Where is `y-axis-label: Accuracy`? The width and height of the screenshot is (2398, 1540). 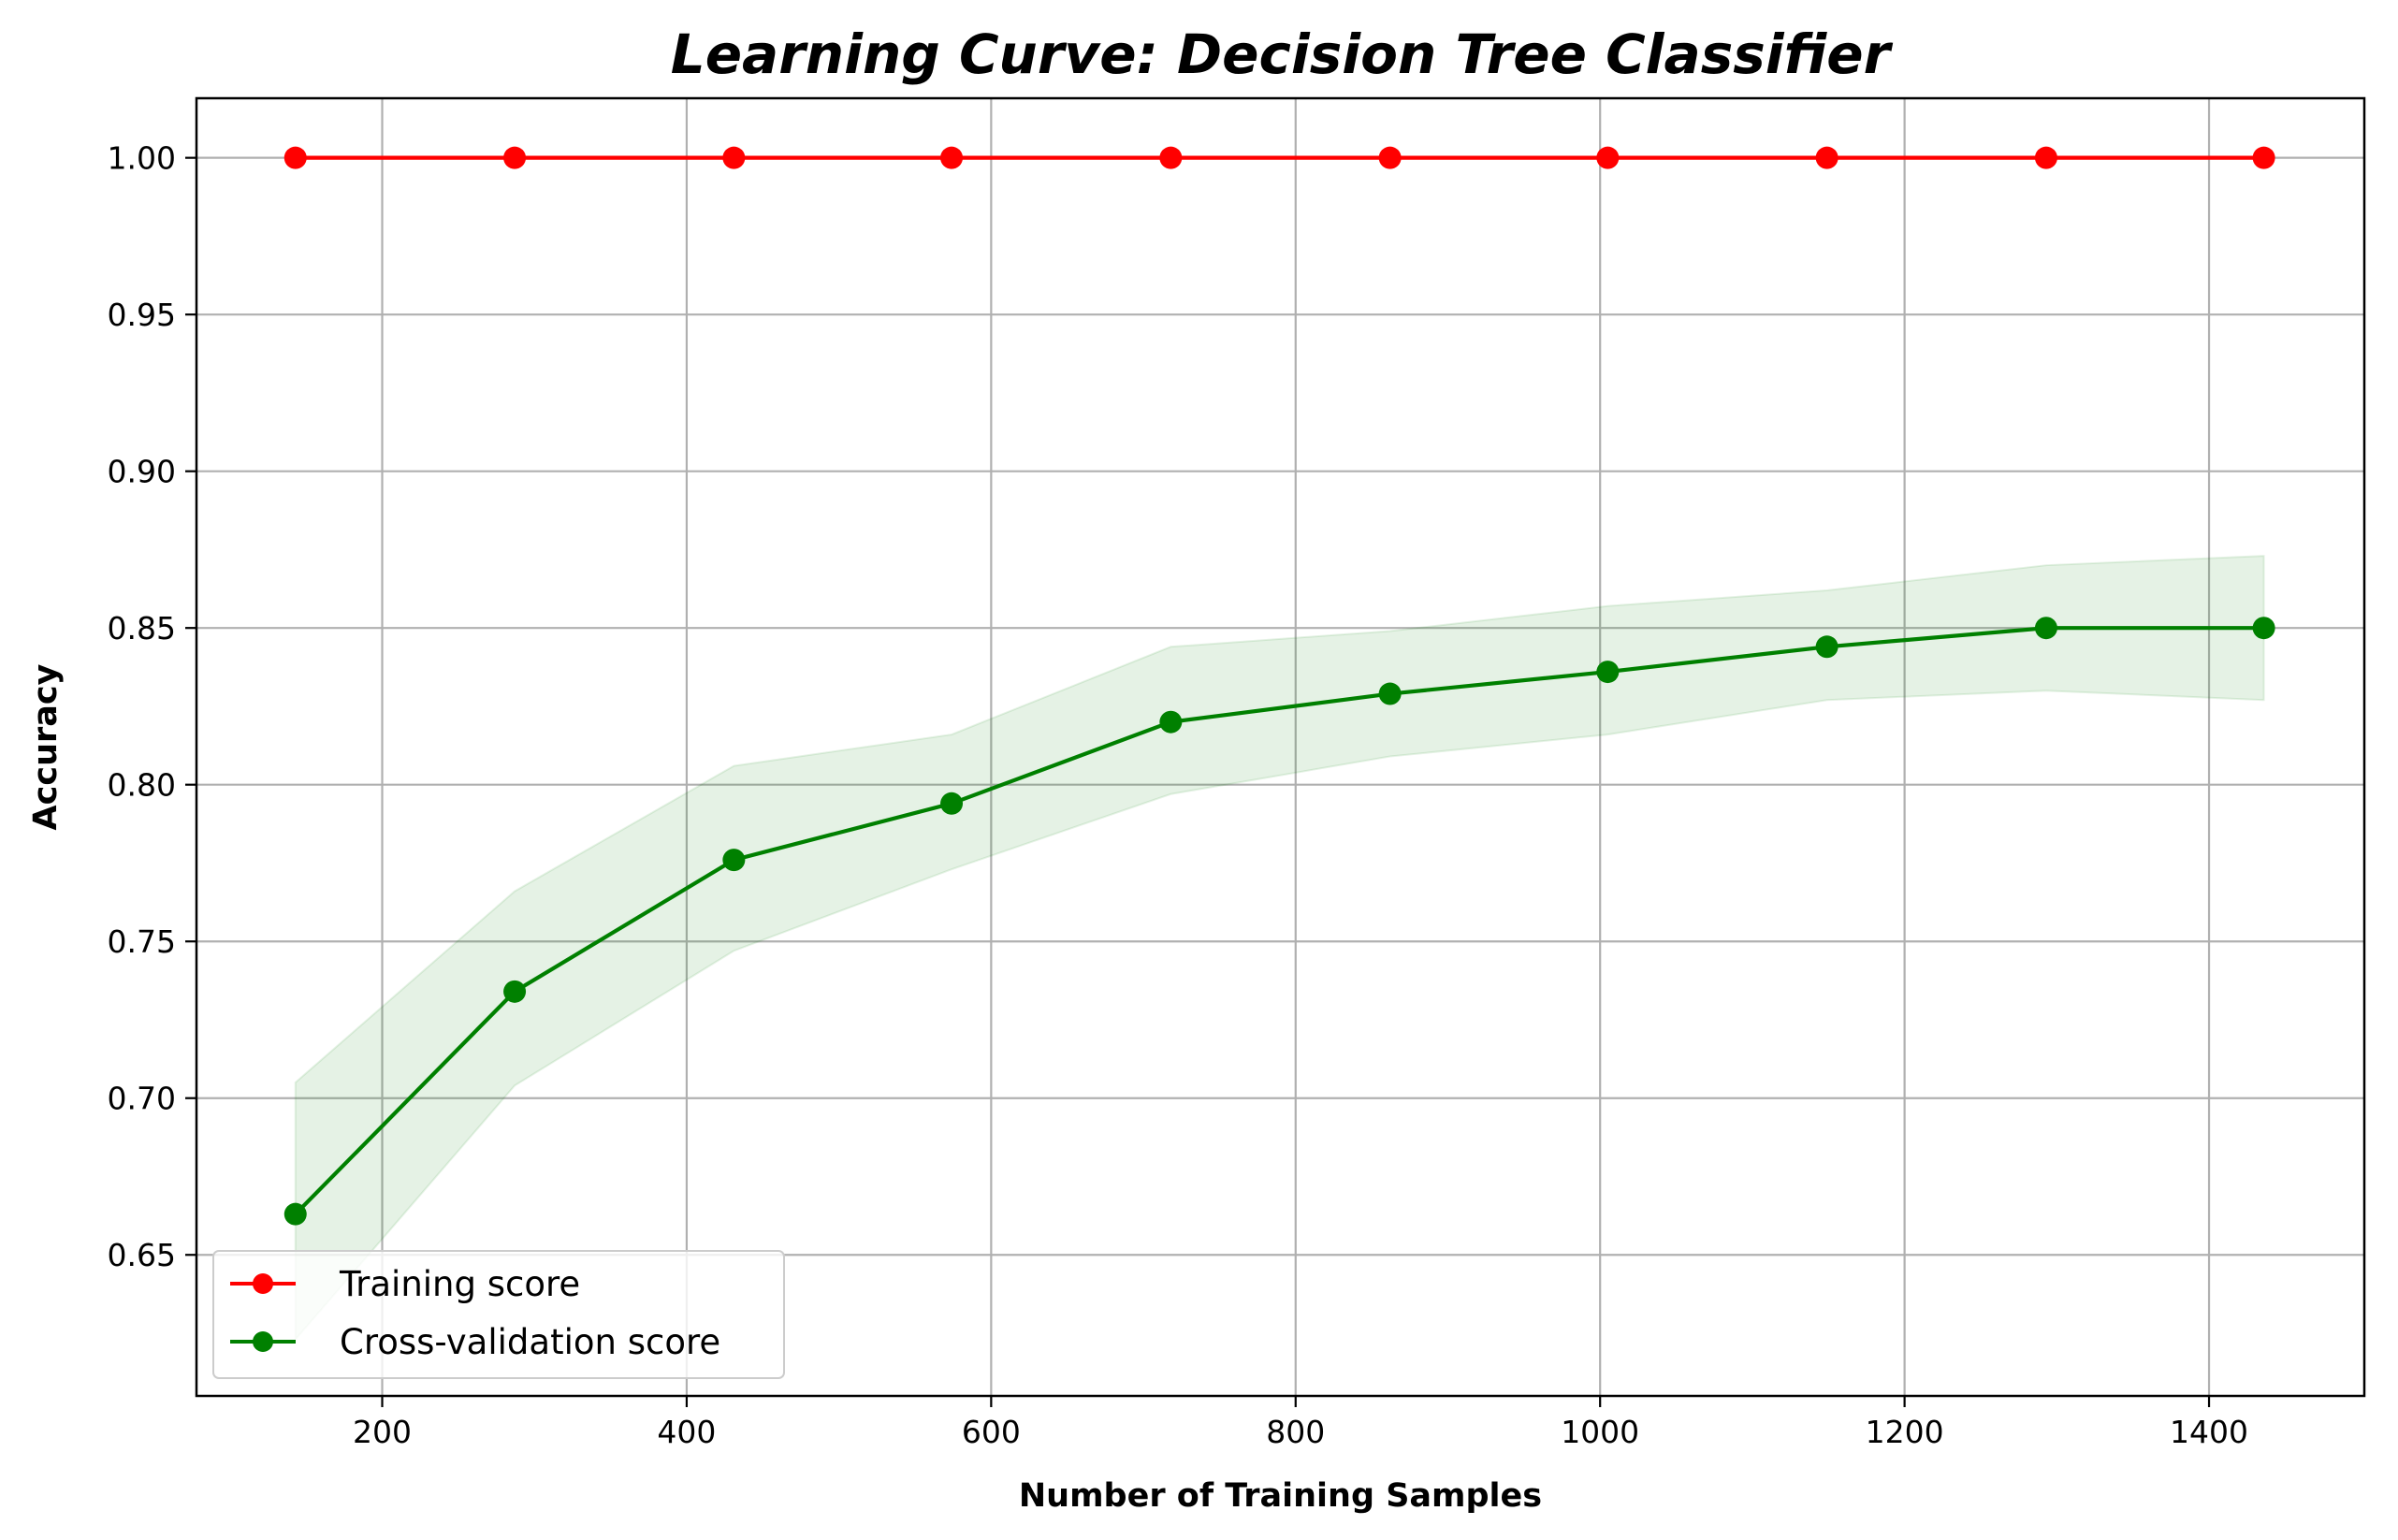 y-axis-label: Accuracy is located at coordinates (46, 747).